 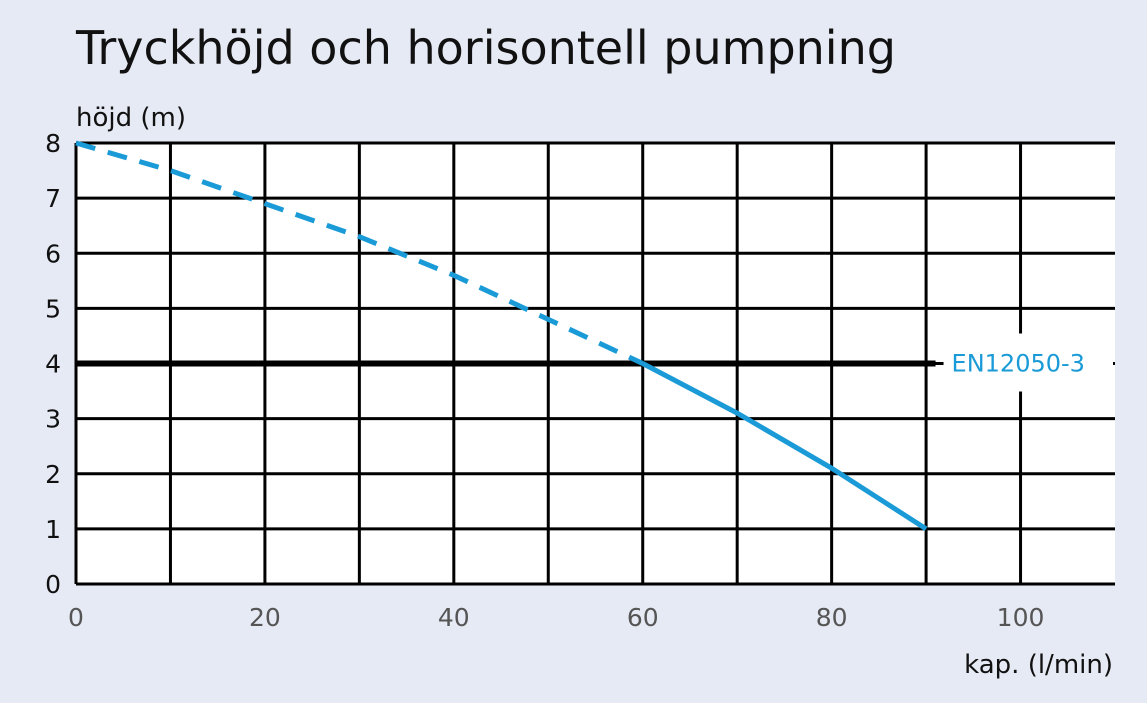 I want to click on y-tick-label: 4, so click(x=53, y=364).